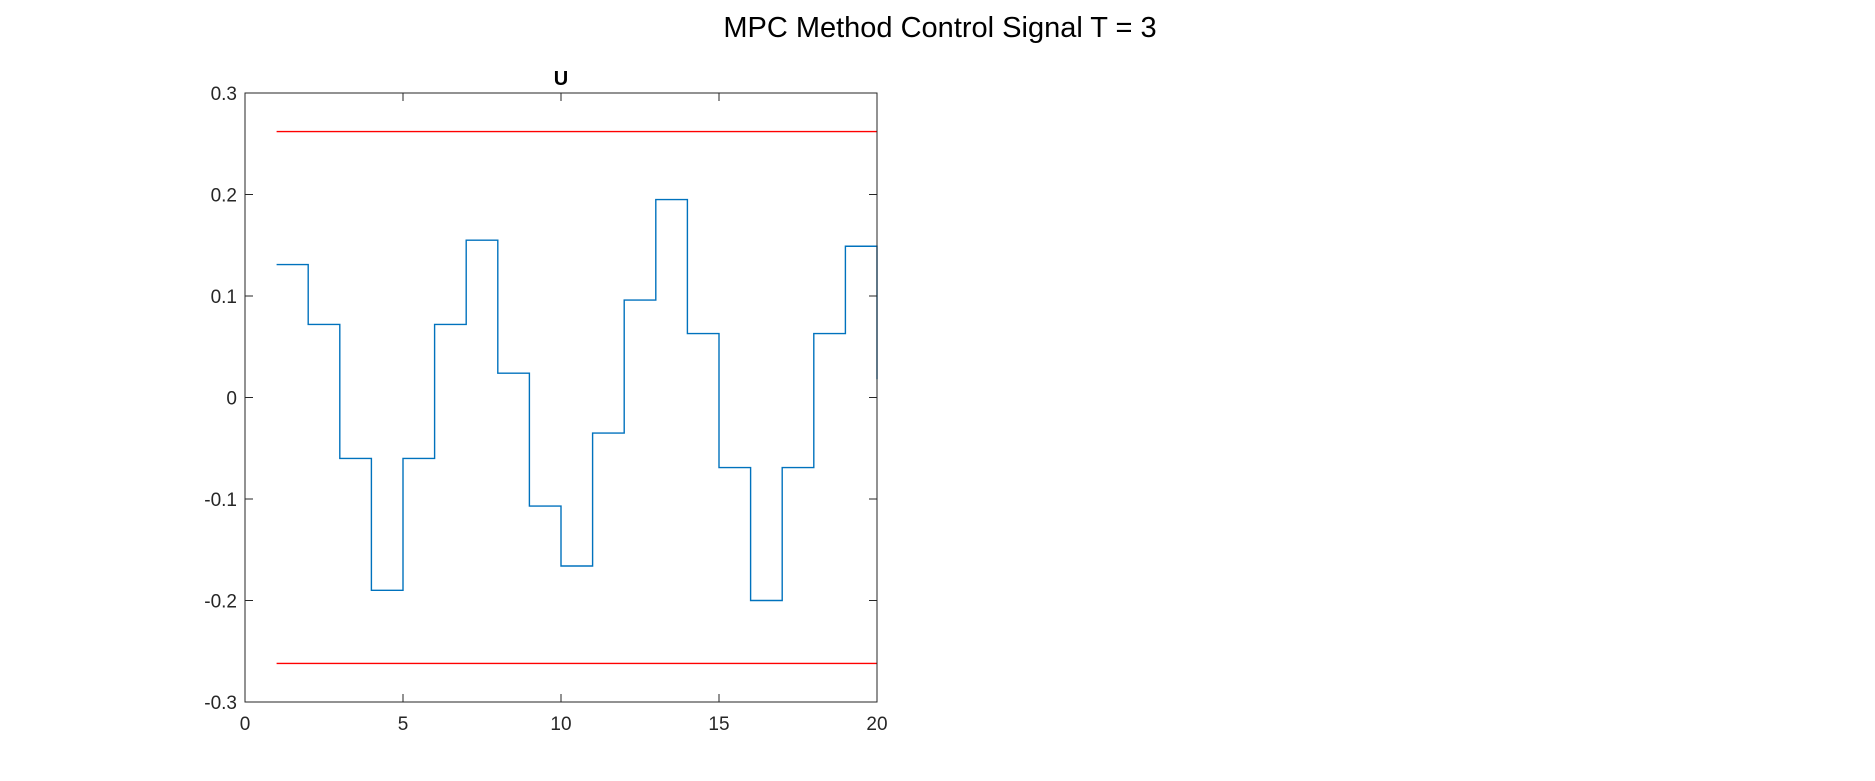 The image size is (1875, 781). What do you see at coordinates (245, 724) in the screenshot?
I see `x-tick-label: 0` at bounding box center [245, 724].